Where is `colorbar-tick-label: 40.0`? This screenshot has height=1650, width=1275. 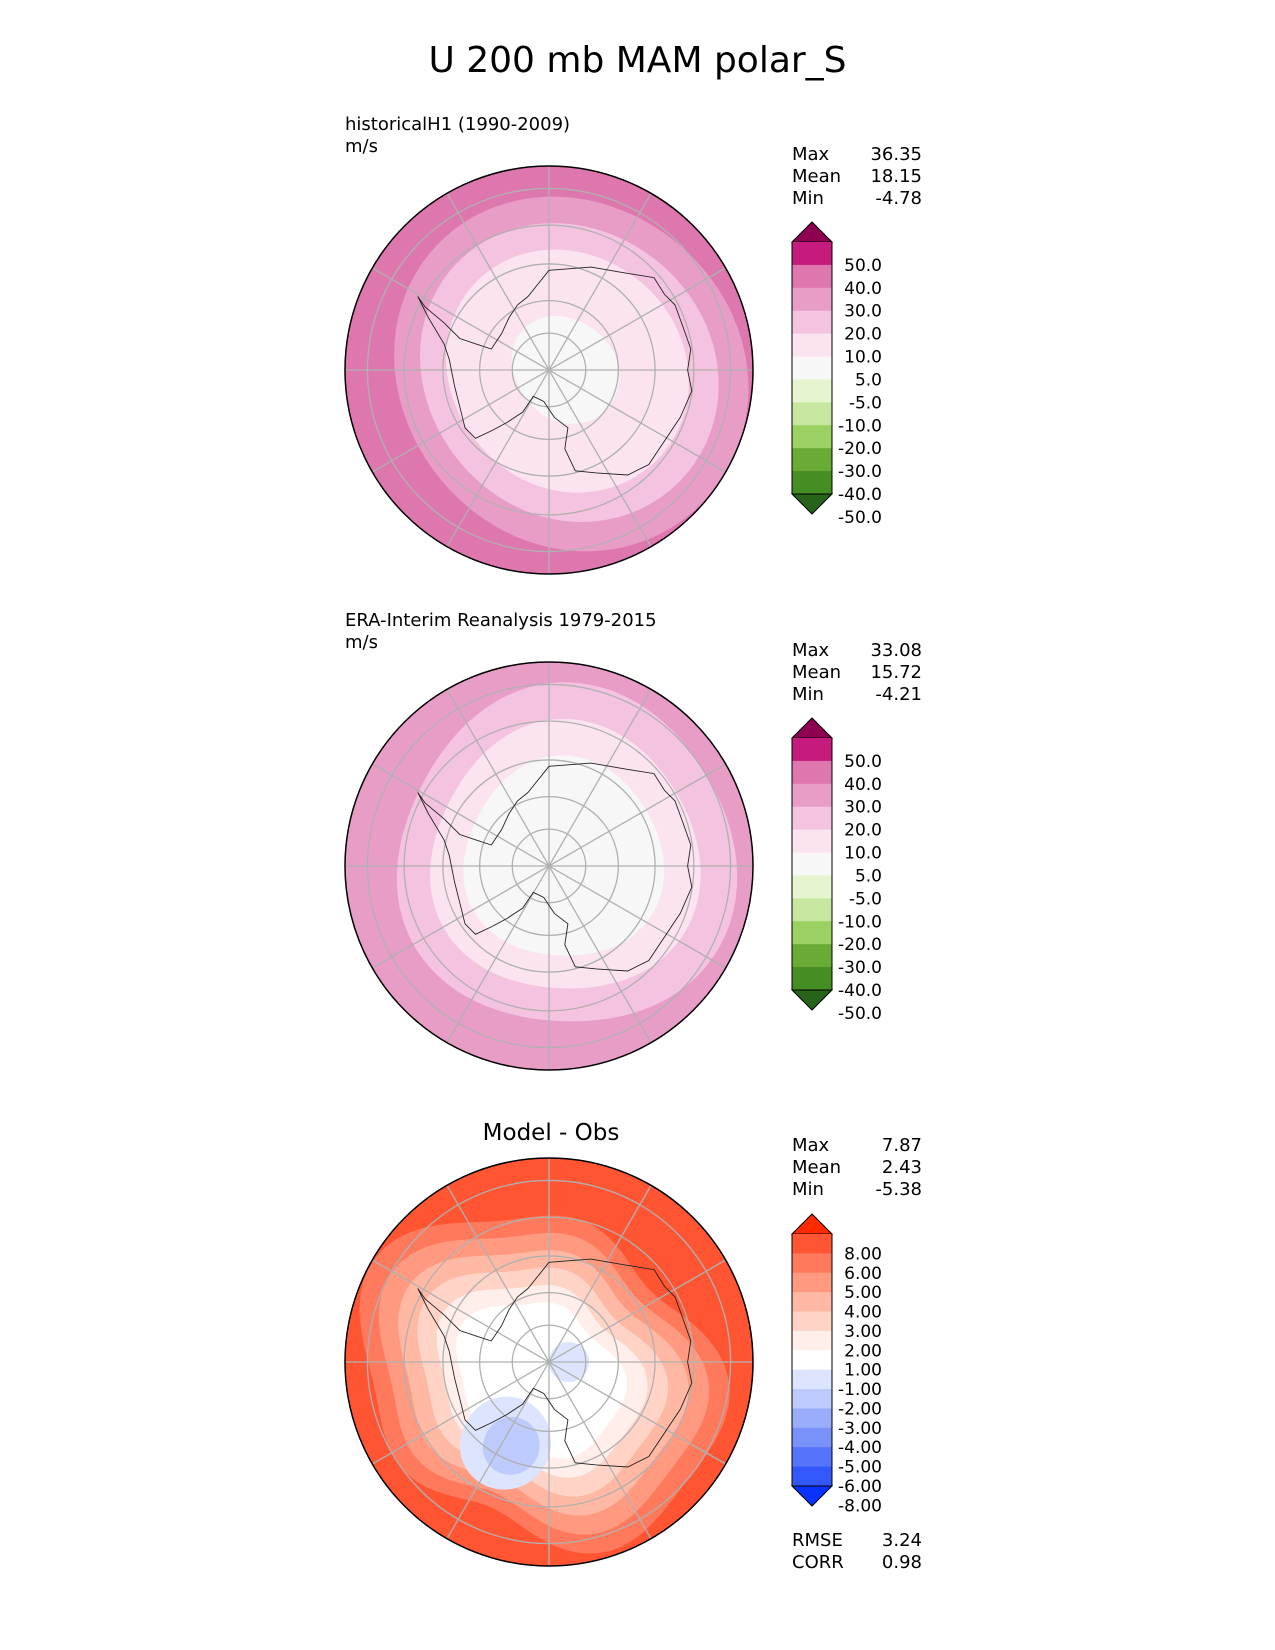 colorbar-tick-label: 40.0 is located at coordinates (863, 785).